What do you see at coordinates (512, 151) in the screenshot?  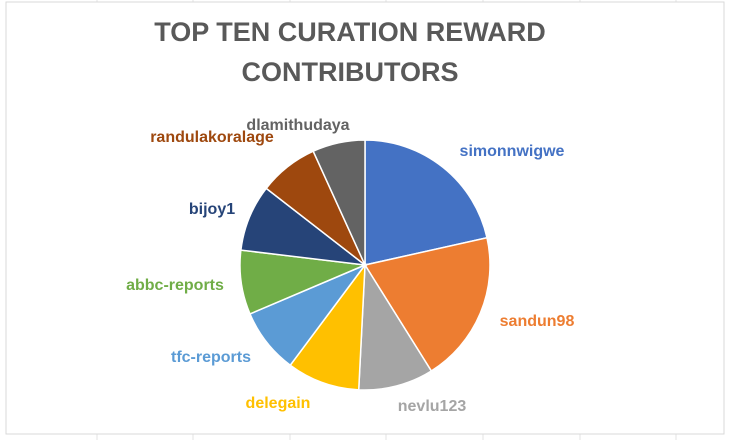 I see `slice-label: simonnwigwe` at bounding box center [512, 151].